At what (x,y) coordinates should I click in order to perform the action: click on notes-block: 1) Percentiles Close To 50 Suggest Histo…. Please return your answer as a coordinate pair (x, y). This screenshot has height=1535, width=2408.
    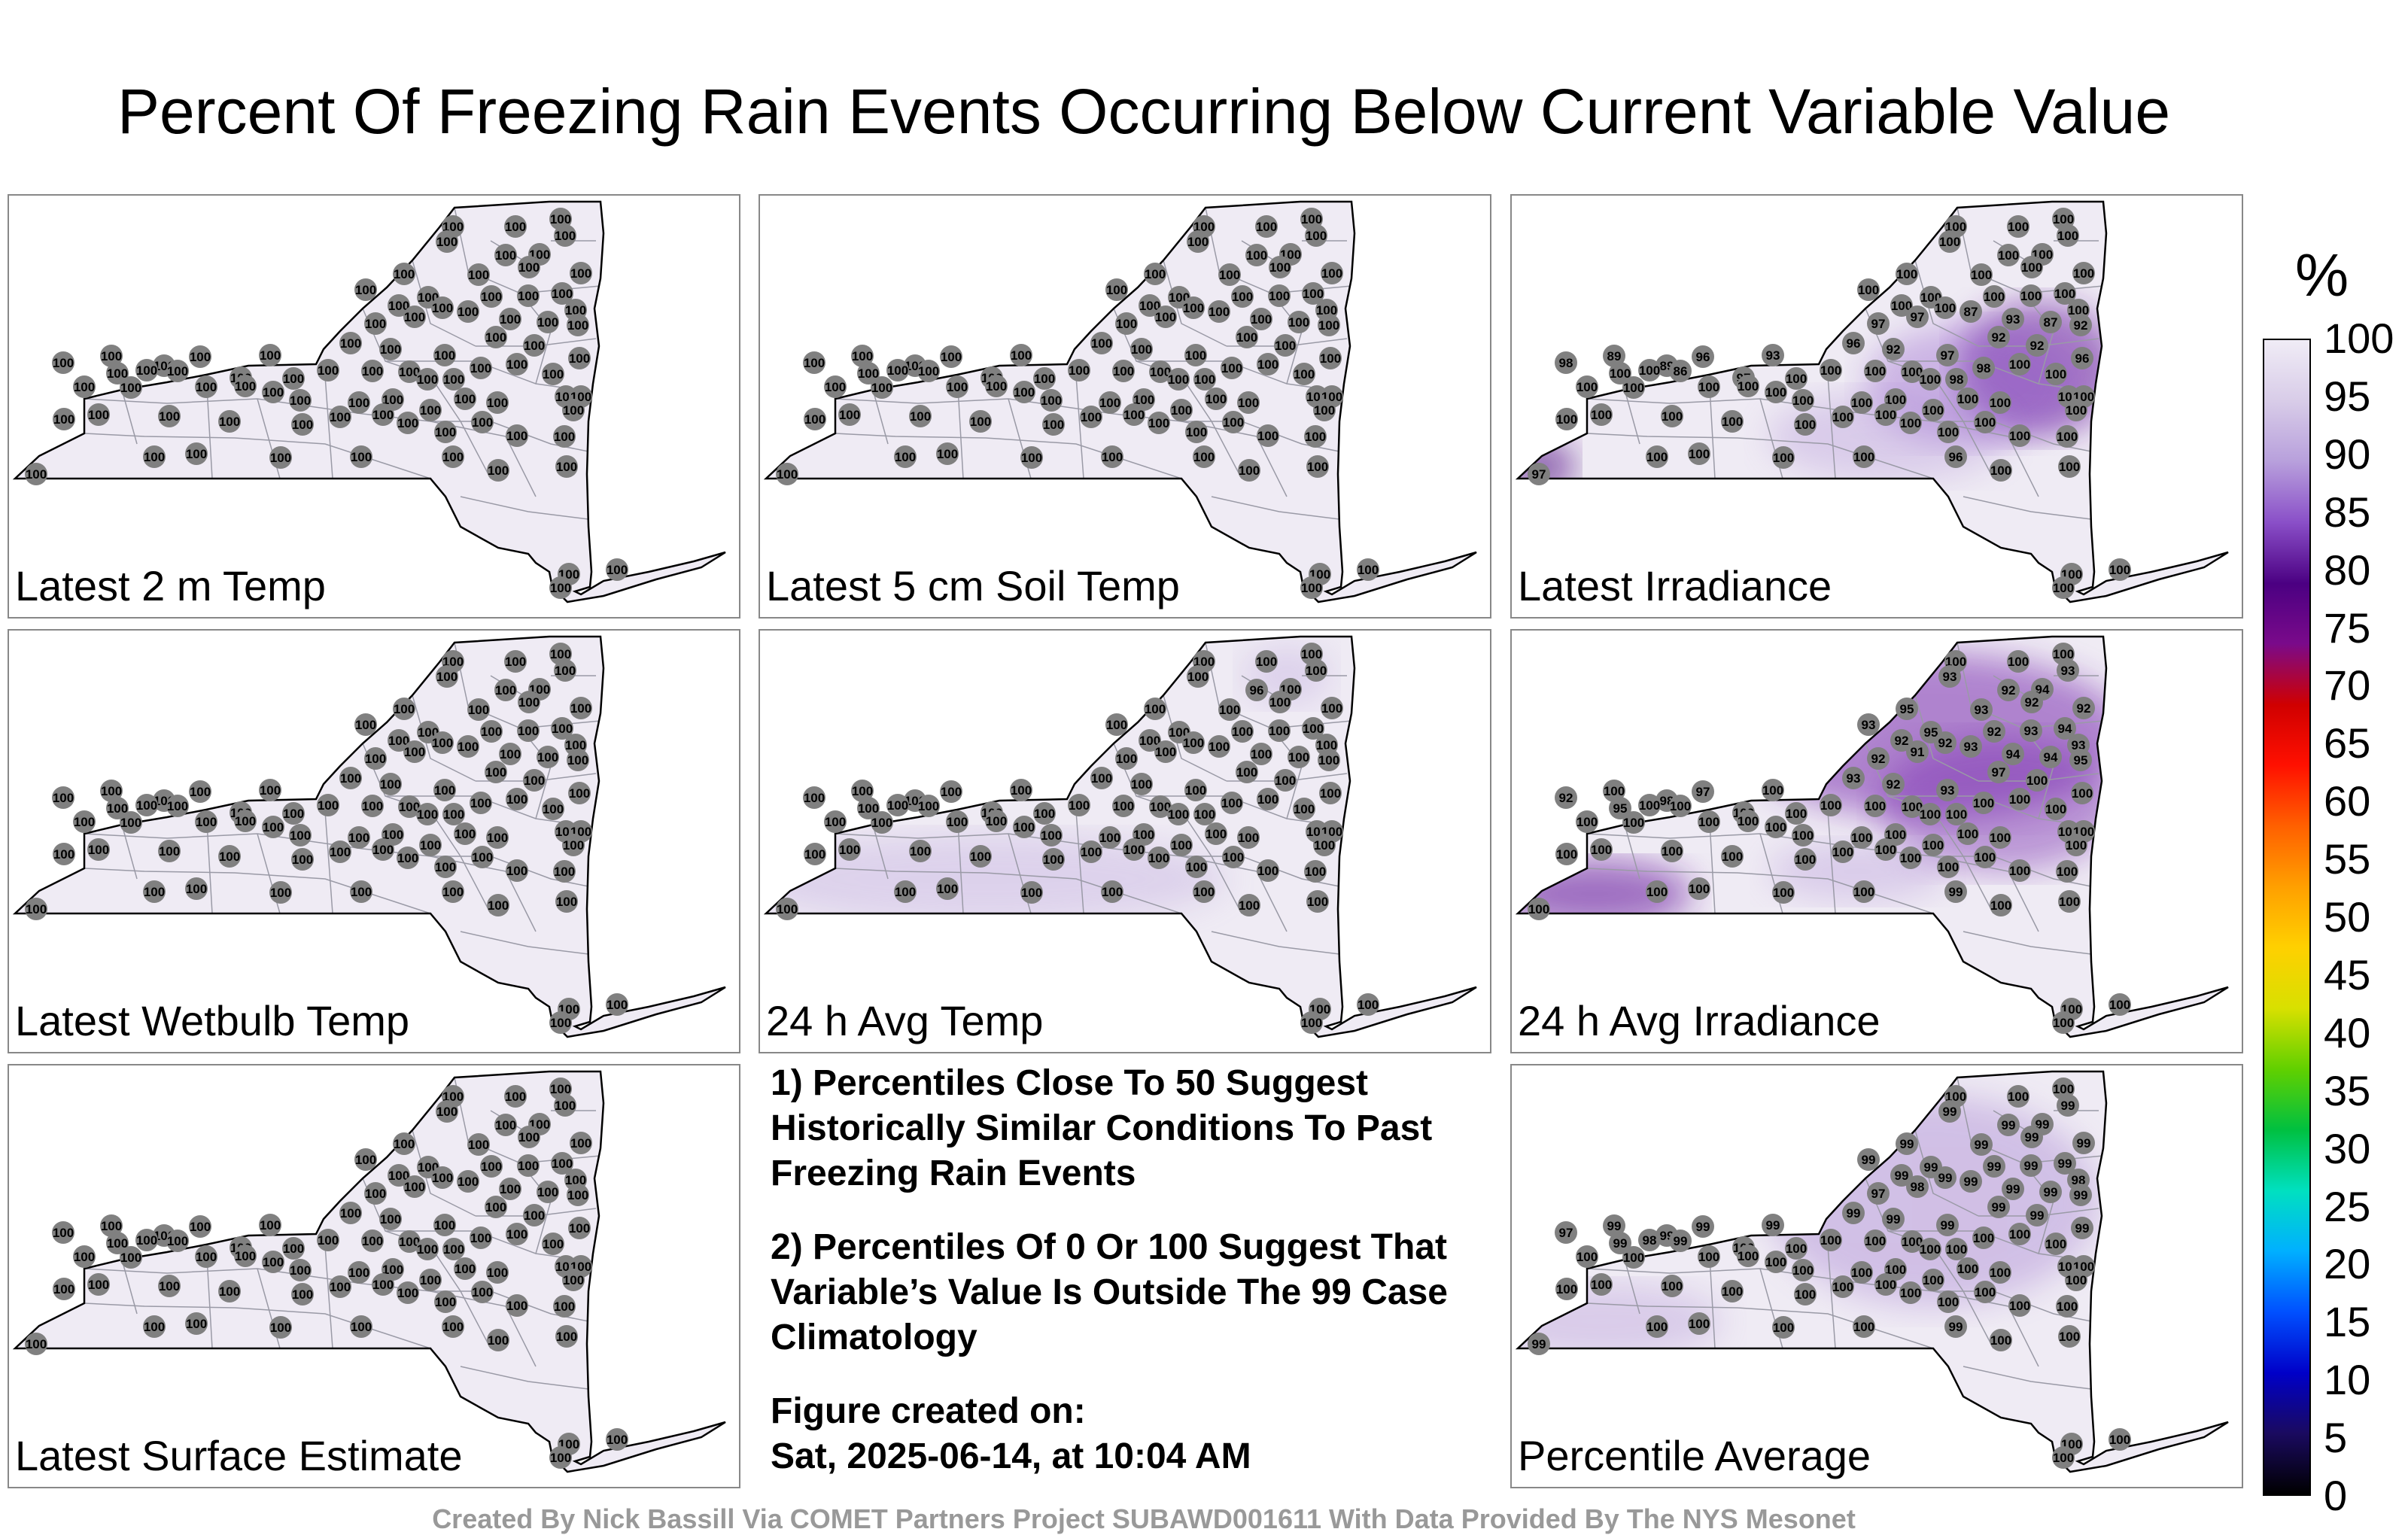
    Looking at the image, I should click on (1124, 1284).